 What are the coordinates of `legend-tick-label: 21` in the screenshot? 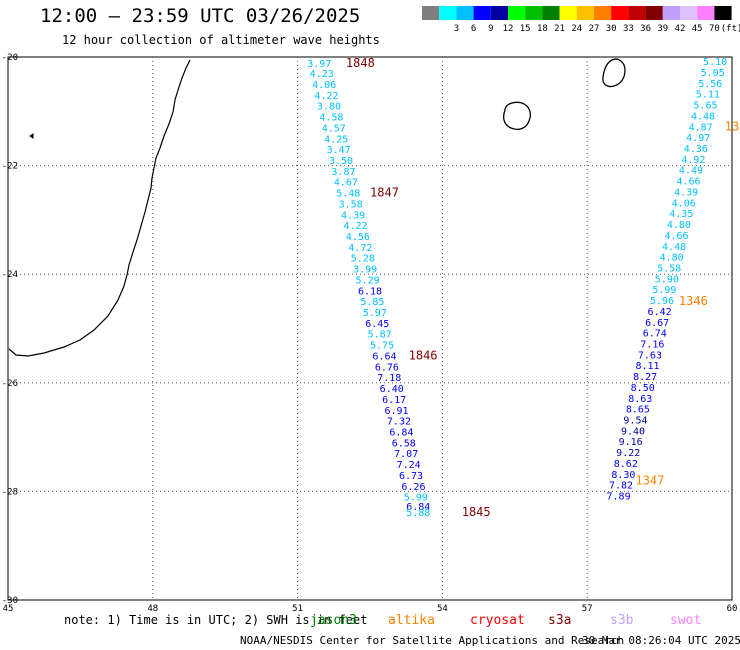 It's located at (559, 29).